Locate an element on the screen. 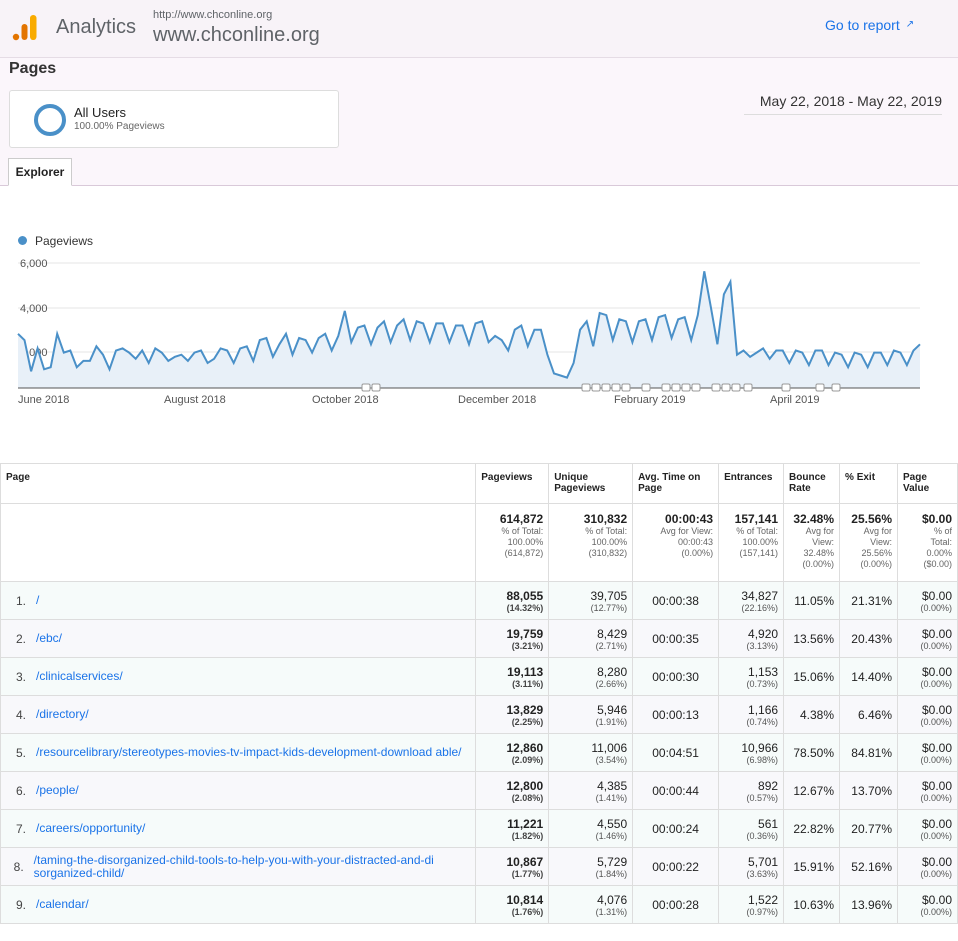  row-index: 9. is located at coordinates (20, 904).